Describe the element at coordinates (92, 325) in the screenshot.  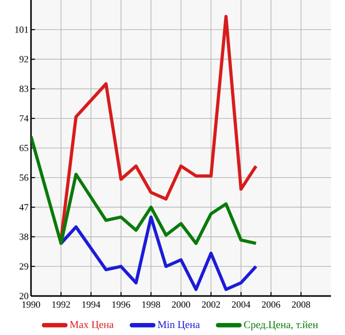
I see `legend-label: Max Цена` at that location.